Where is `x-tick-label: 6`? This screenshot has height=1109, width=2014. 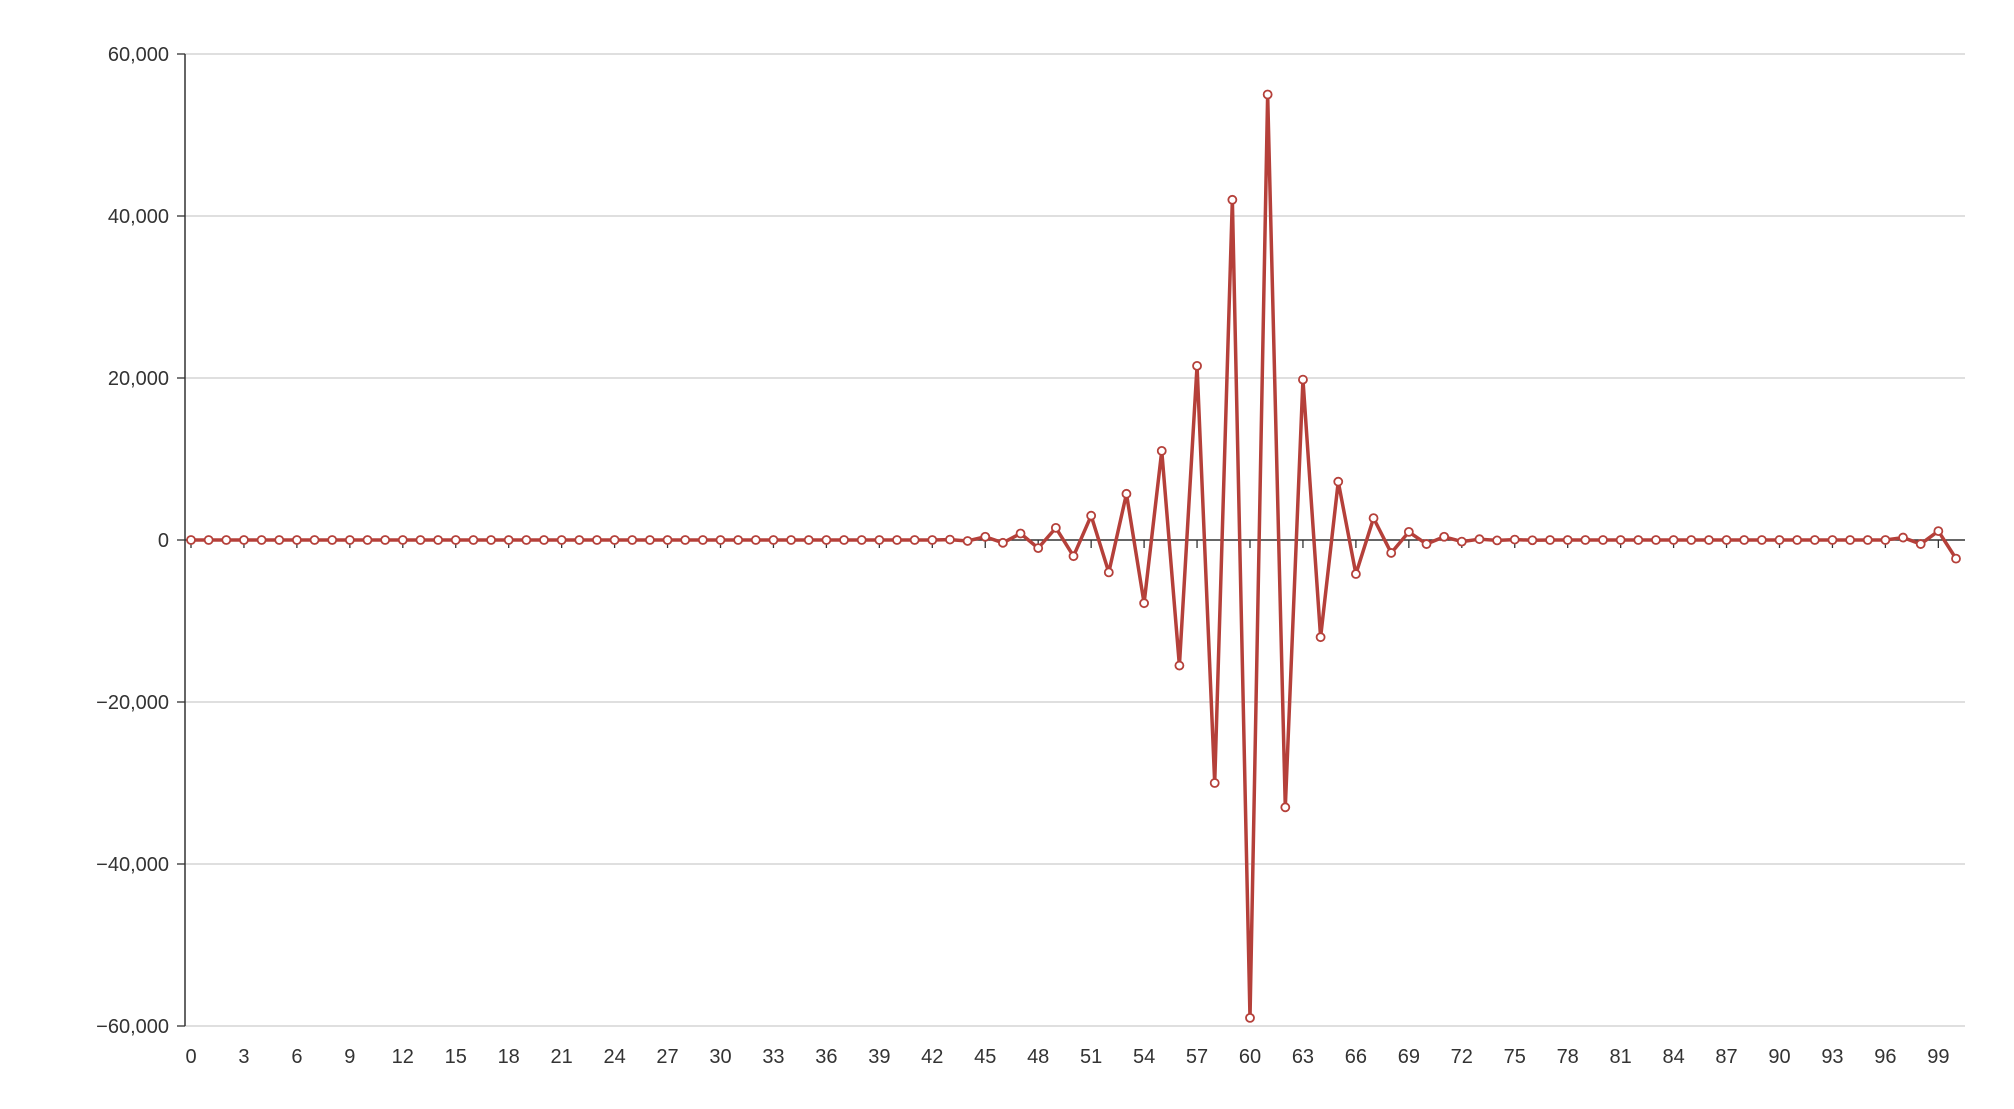
x-tick-label: 6 is located at coordinates (296, 1057).